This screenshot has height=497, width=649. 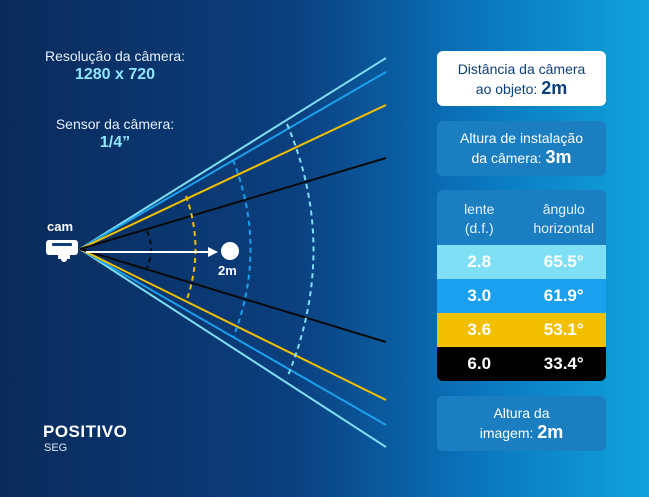 What do you see at coordinates (227, 270) in the screenshot?
I see `object-label: 2m` at bounding box center [227, 270].